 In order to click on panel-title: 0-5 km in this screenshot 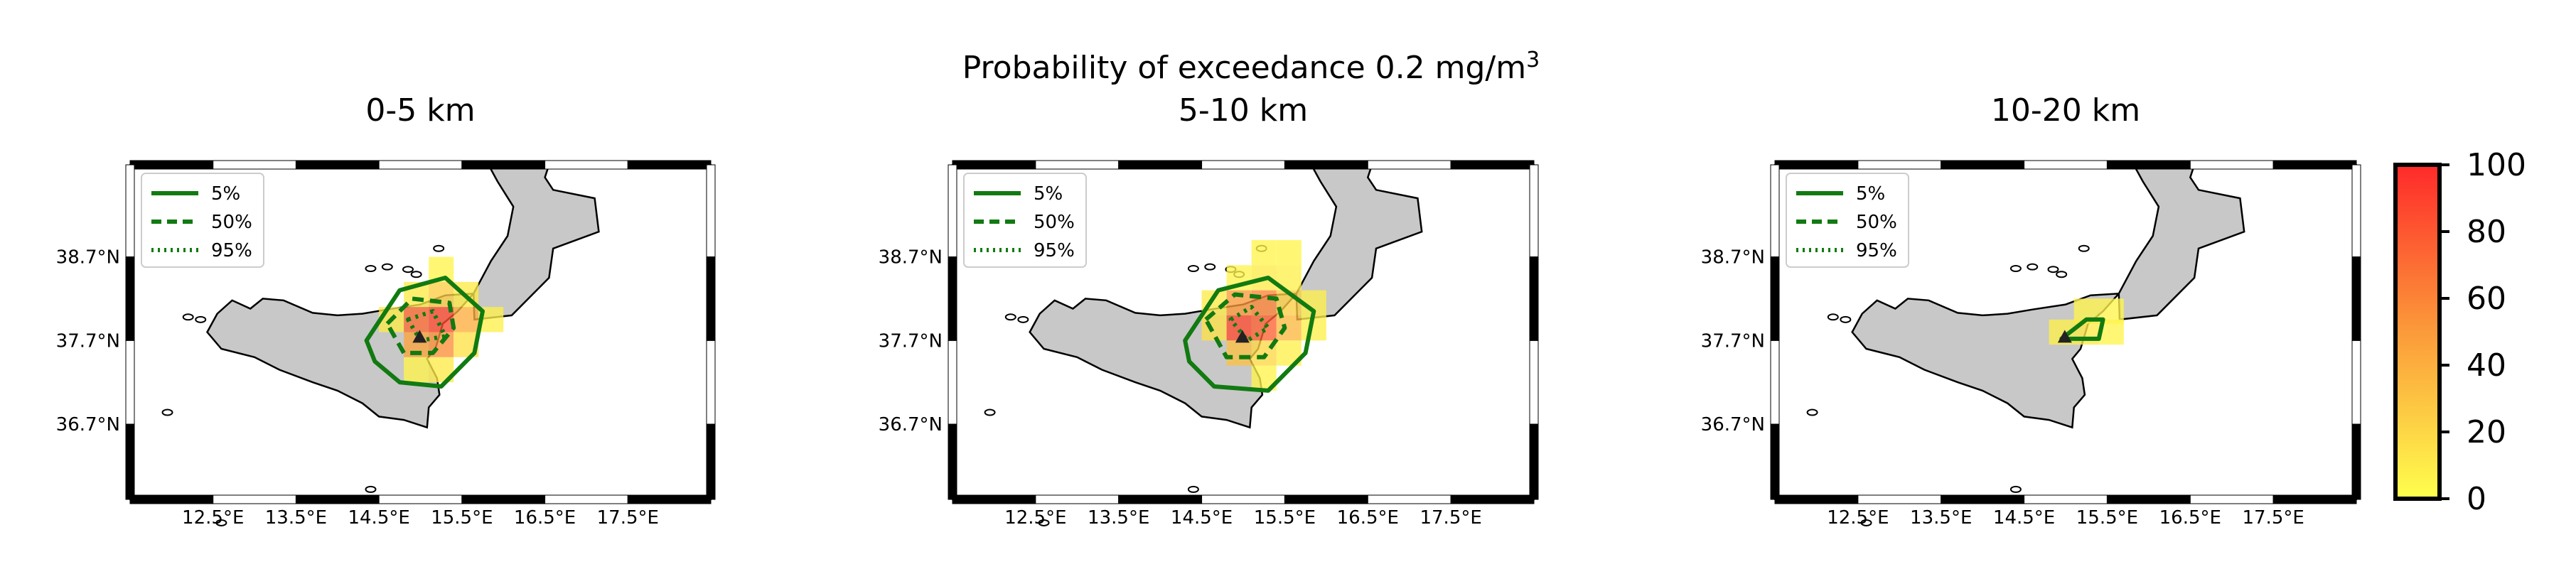, I will do `click(420, 110)`.